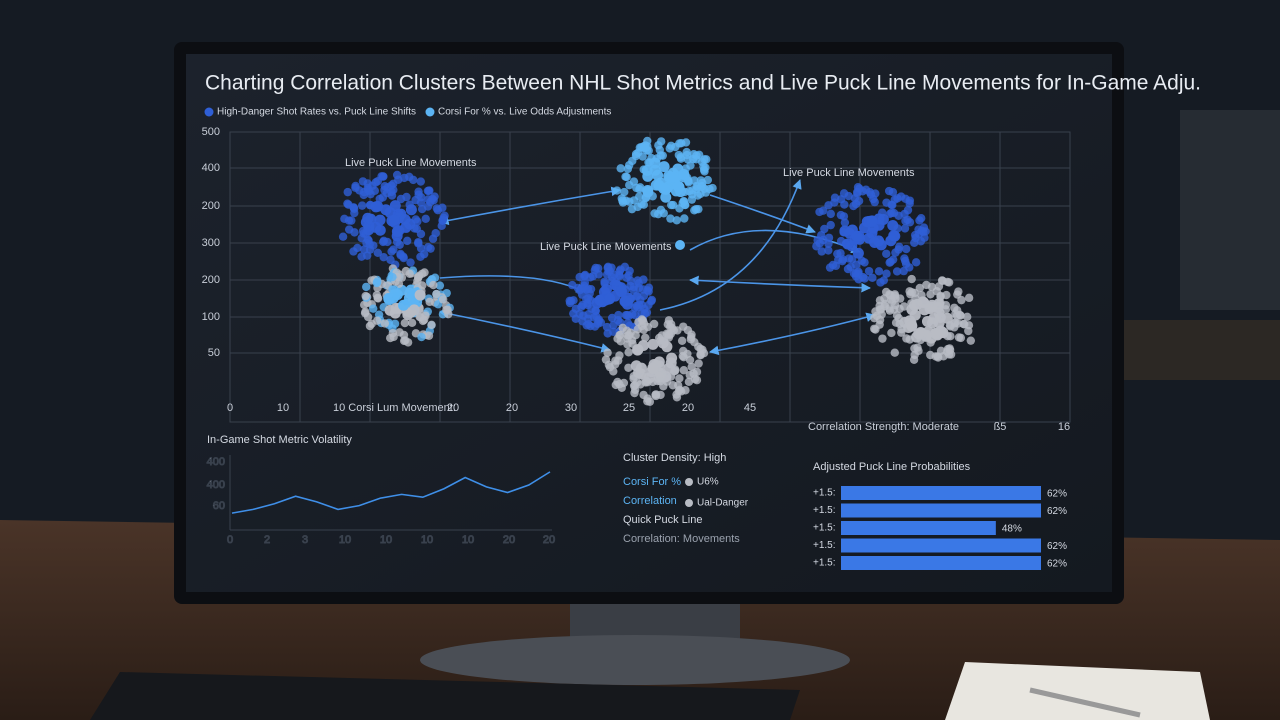 The image size is (1280, 720). What do you see at coordinates (267, 540) in the screenshot?
I see `x-tick-label: 2` at bounding box center [267, 540].